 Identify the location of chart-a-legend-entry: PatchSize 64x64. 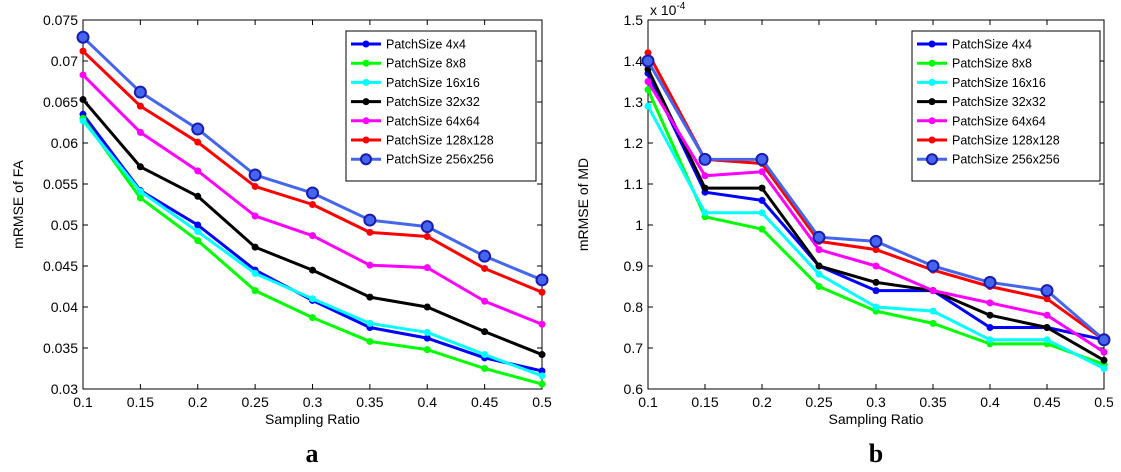
(415, 121).